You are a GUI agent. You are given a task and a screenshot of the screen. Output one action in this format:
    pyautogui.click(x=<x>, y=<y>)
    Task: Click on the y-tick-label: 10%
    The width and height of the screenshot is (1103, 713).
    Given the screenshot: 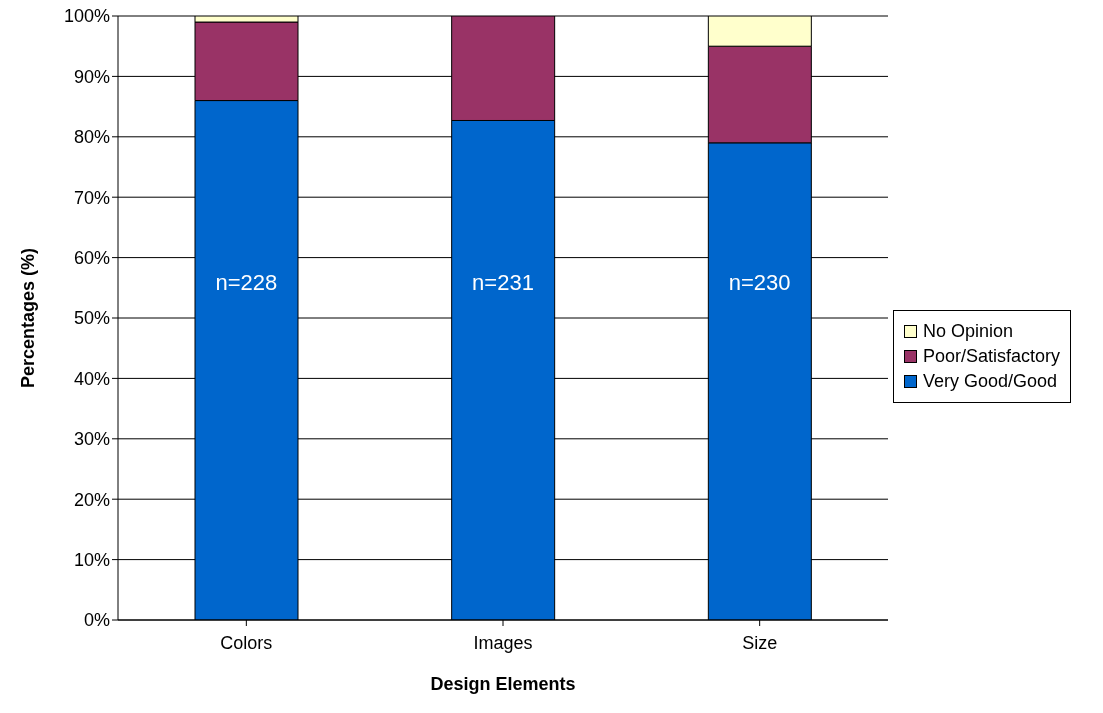 What is the action you would take?
    pyautogui.click(x=91, y=559)
    